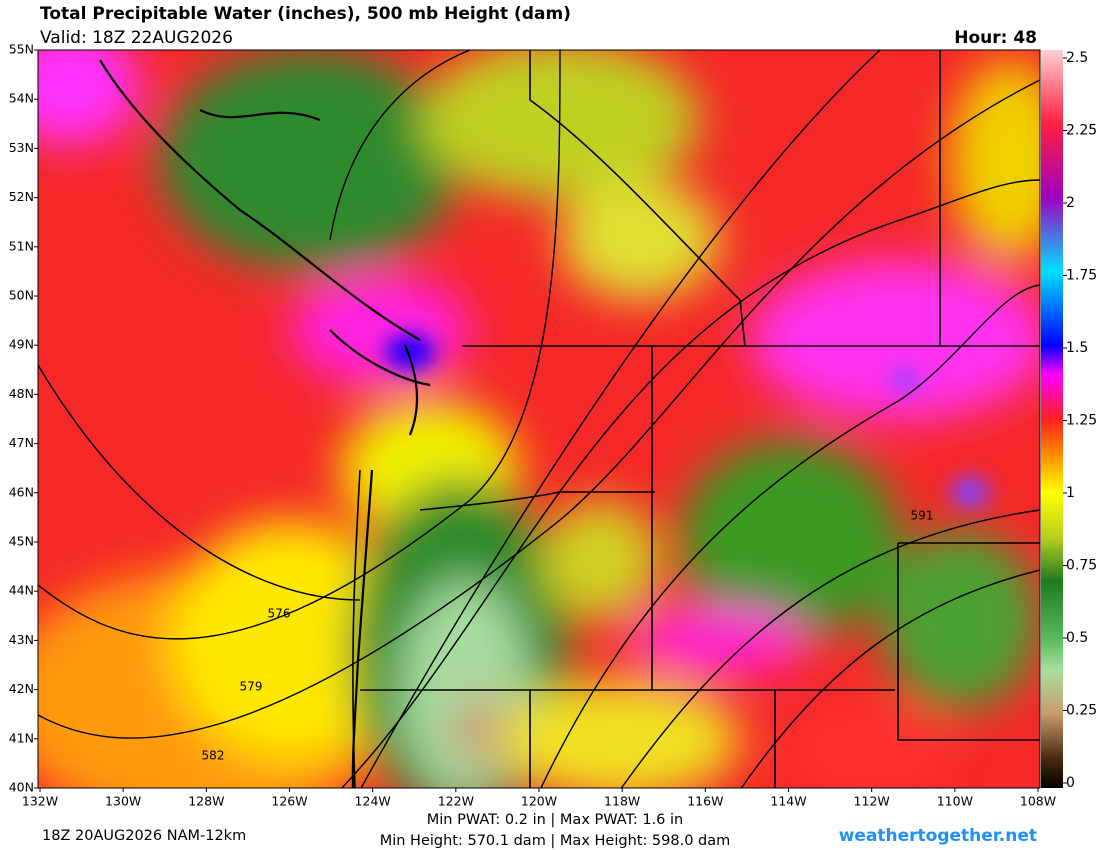 The height and width of the screenshot is (850, 1100). I want to click on lat-label: 43N, so click(21, 639).